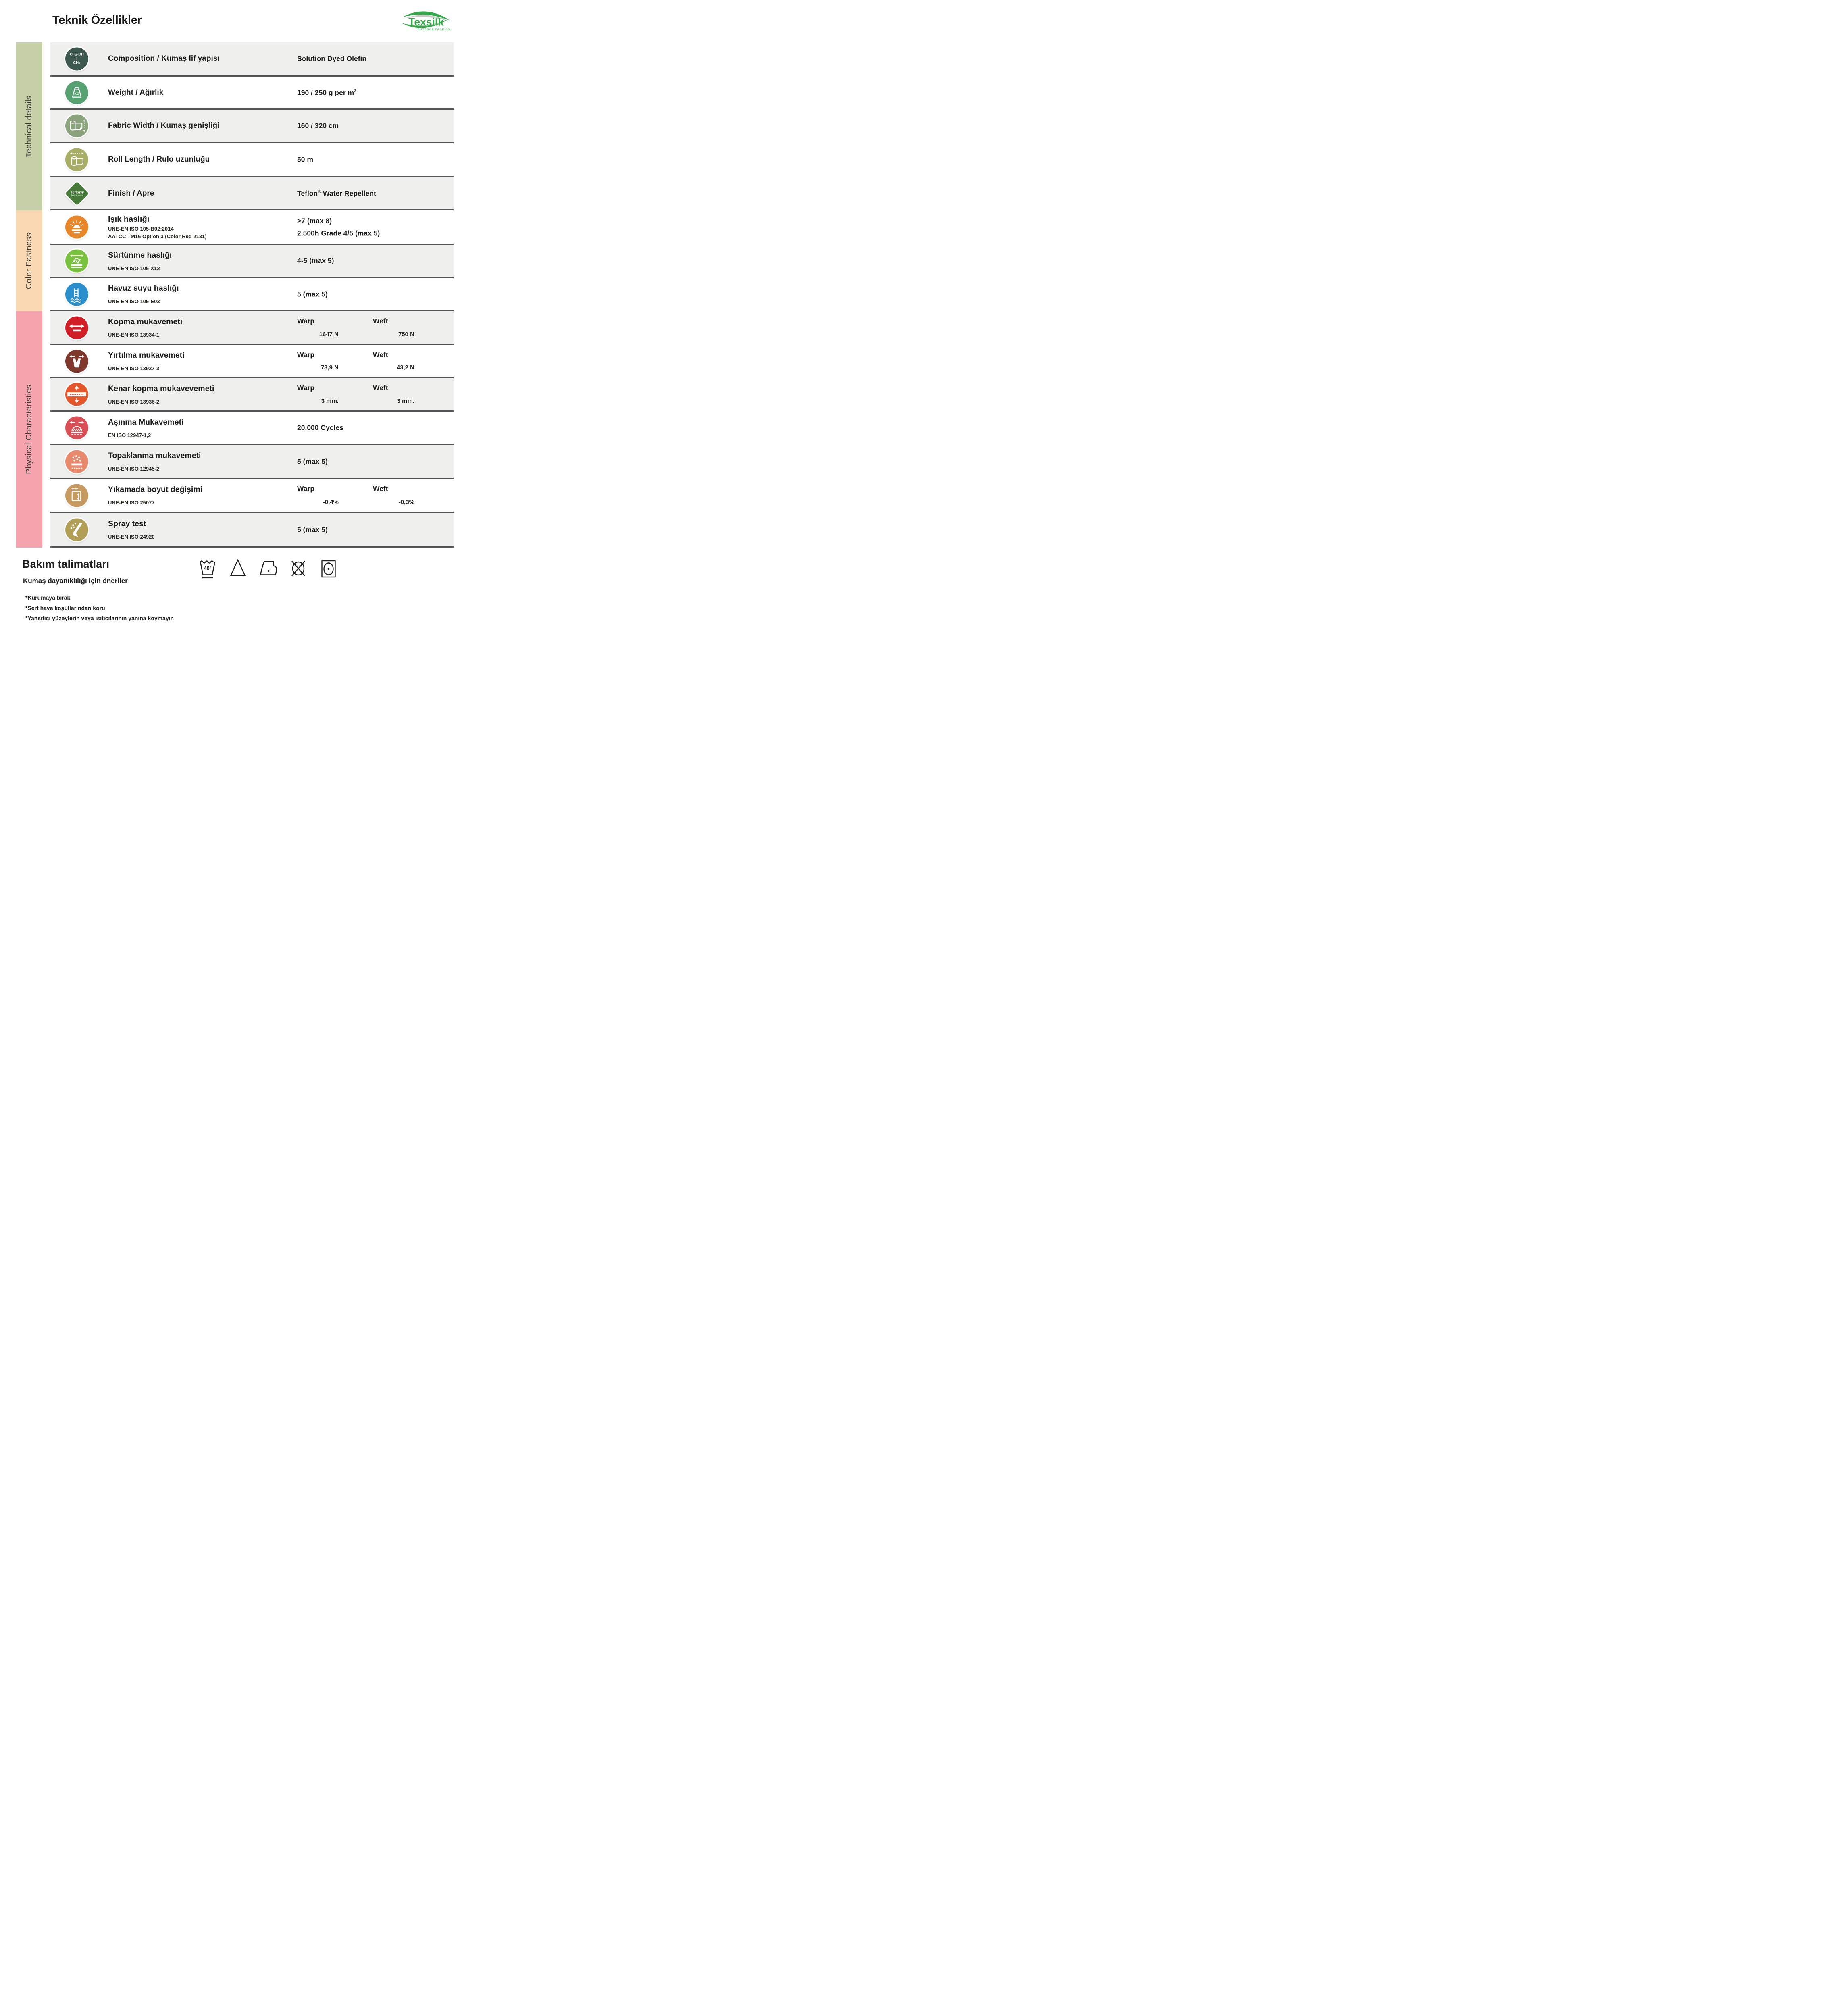 The height and width of the screenshot is (2016, 1846). Describe the element at coordinates (358, 361) in the screenshot. I see `warp-weft-values: Warp 73,9 N Weft 43,2 N` at that location.